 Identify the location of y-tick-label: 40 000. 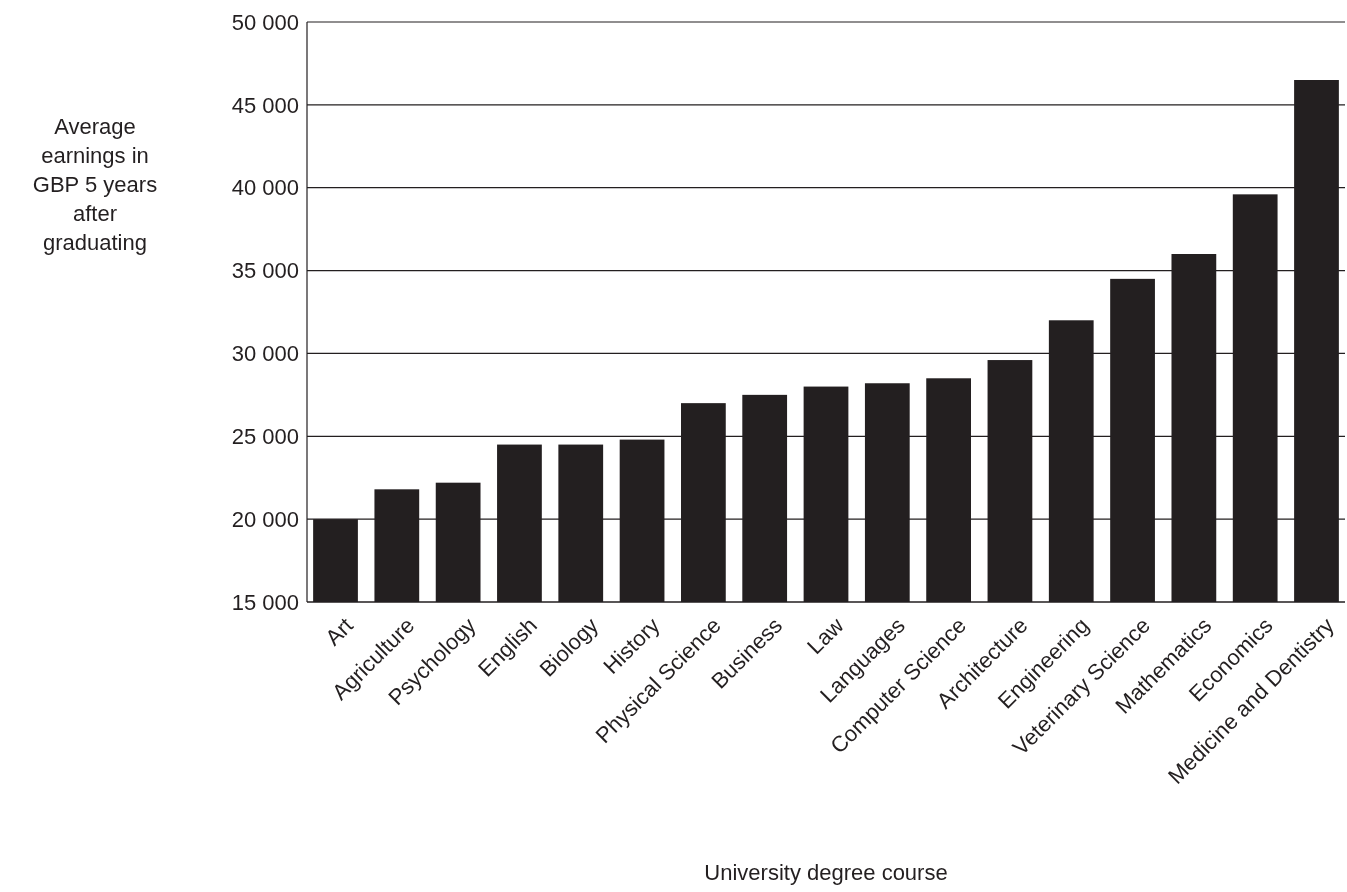
(265, 188).